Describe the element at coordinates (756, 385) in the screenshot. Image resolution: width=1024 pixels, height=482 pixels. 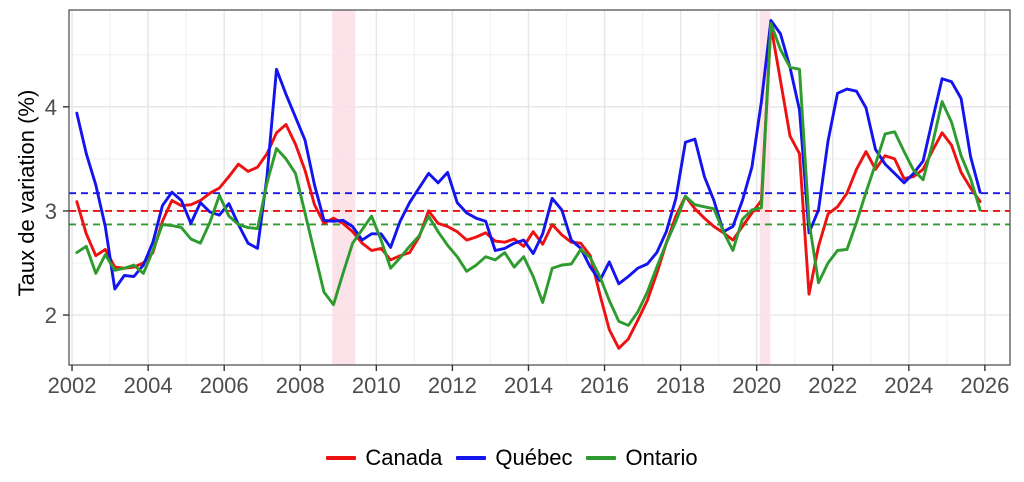
I see `x-tick-label: 2020` at that location.